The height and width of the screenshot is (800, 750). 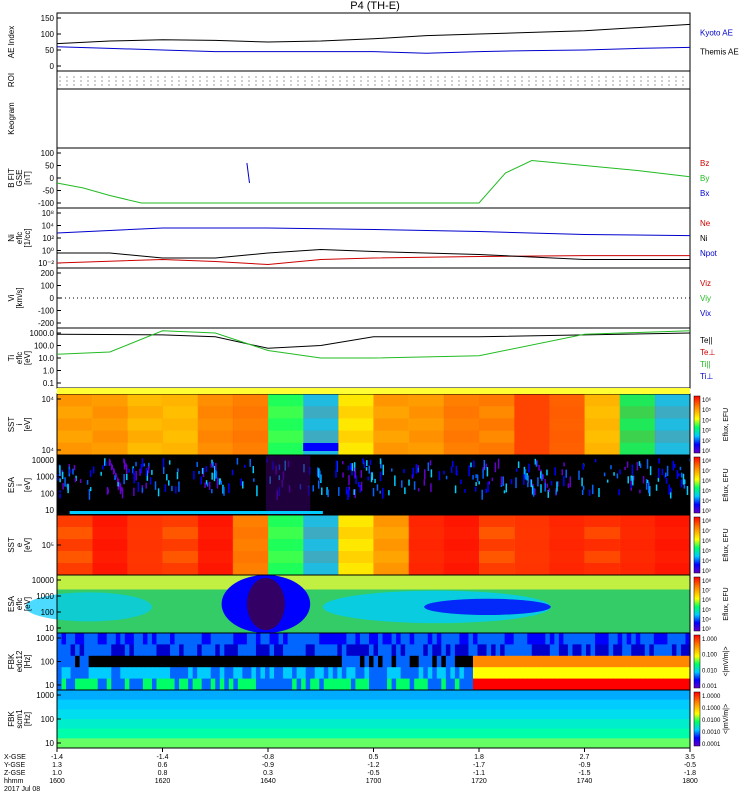 What do you see at coordinates (373, 704) in the screenshot?
I see `fbk-band` at bounding box center [373, 704].